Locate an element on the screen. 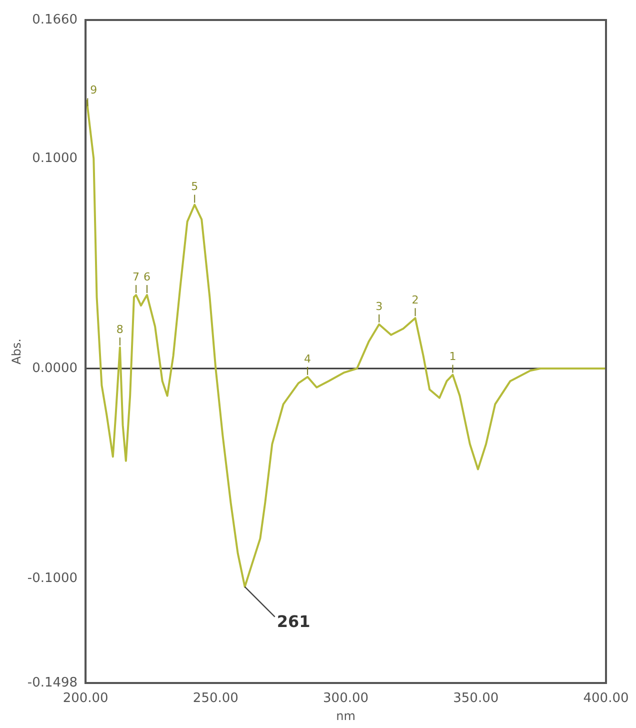 The width and height of the screenshot is (636, 728). y-tick-label: 0.0000 is located at coordinates (55, 368).